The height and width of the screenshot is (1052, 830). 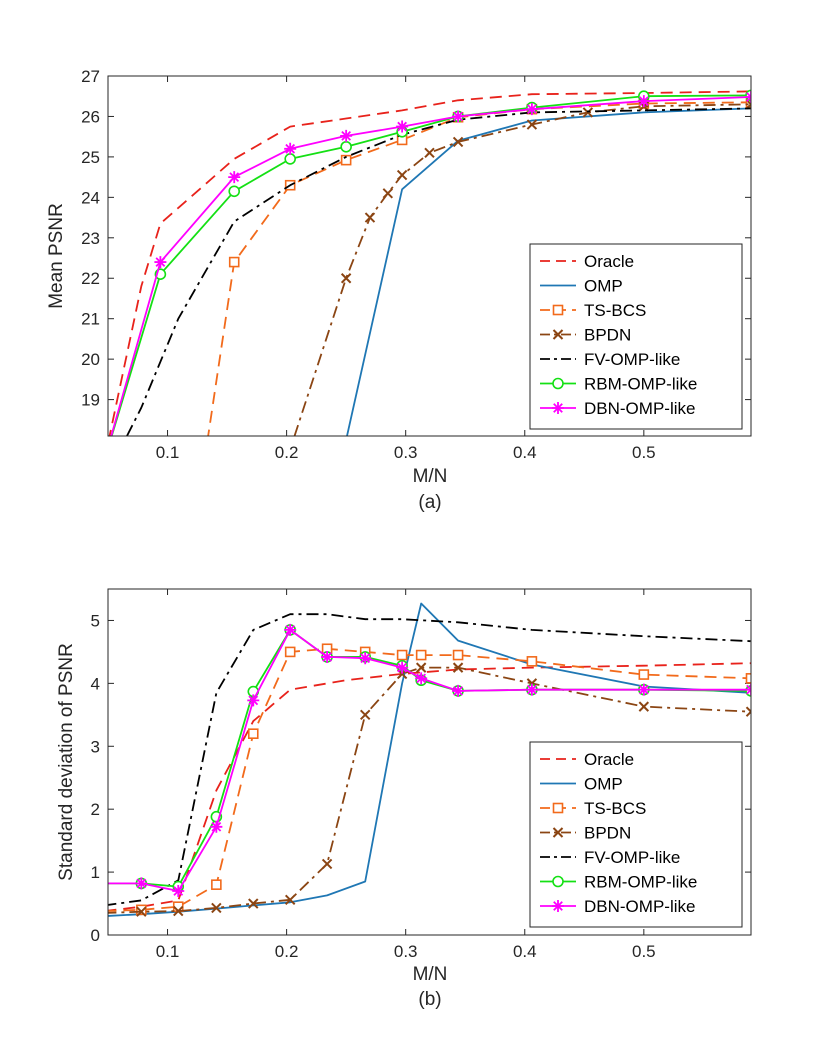 I want to click on data-point-rbm-omp-like, so click(x=234, y=191).